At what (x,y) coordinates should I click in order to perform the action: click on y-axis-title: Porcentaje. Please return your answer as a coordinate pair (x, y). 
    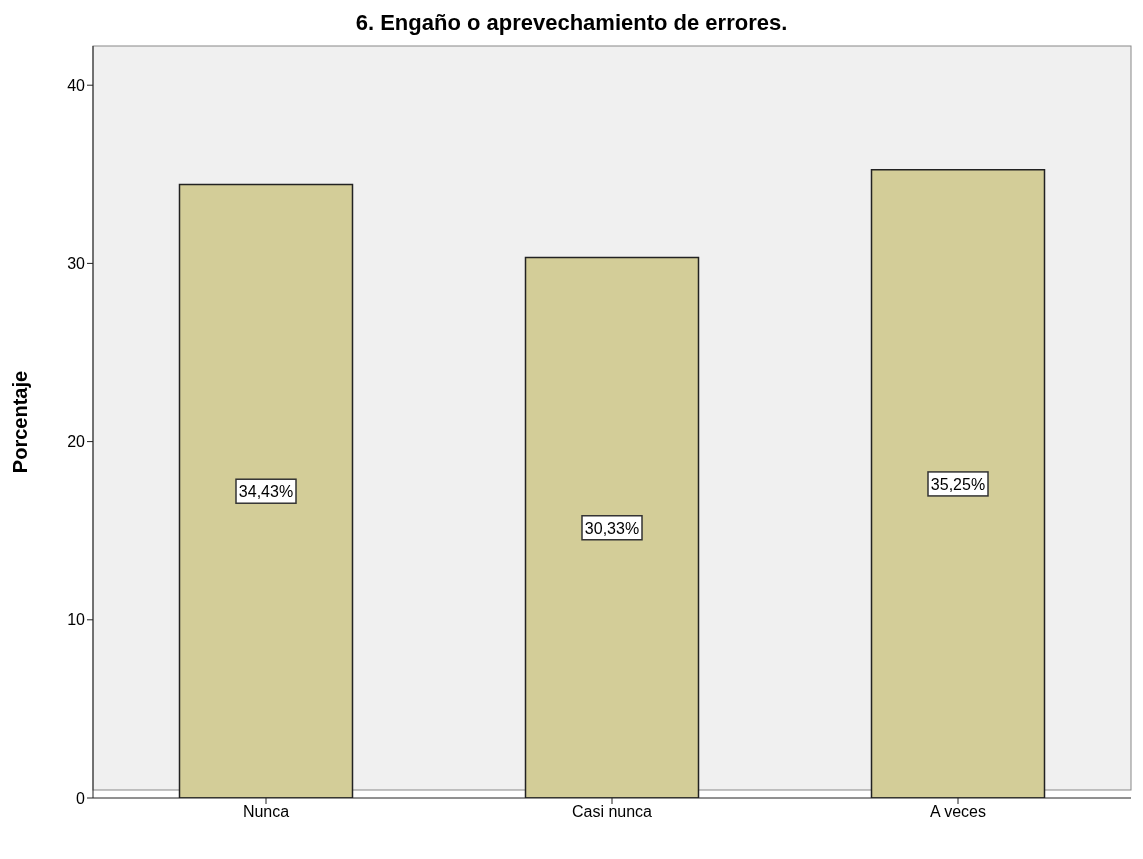
    Looking at the image, I should click on (20, 422).